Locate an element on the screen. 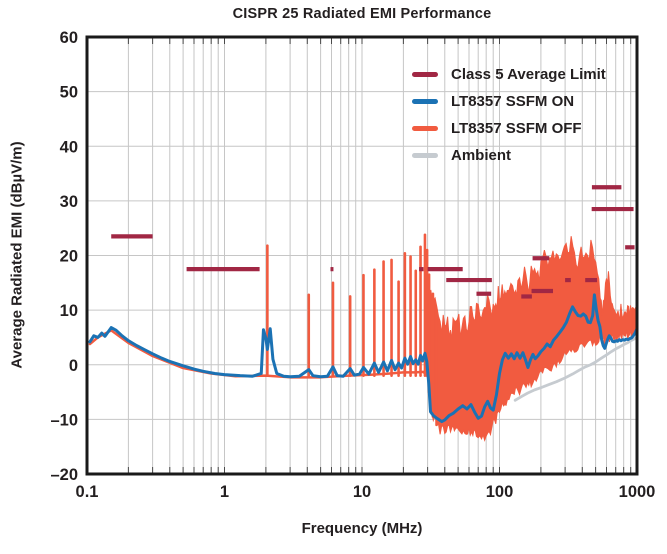 This screenshot has width=667, height=554. y-tick-labels: –20 –10 0 10 20 30 40 50 60 is located at coordinates (64, 256).